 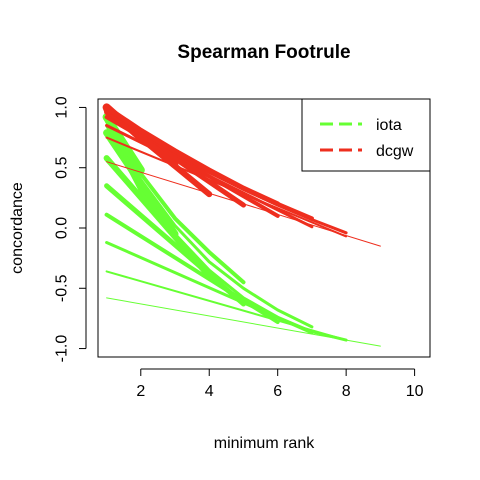 What do you see at coordinates (264, 443) in the screenshot?
I see `x-axis-label: minimum rank` at bounding box center [264, 443].